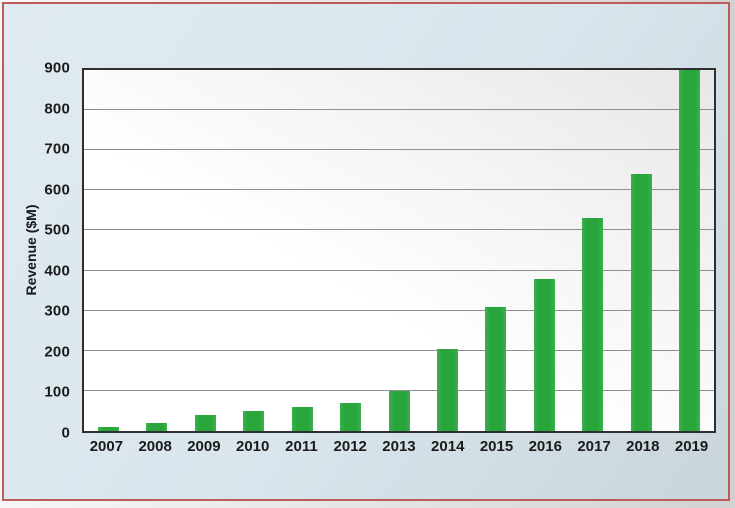 The height and width of the screenshot is (508, 735). What do you see at coordinates (57, 68) in the screenshot?
I see `y-tick-label: 900` at bounding box center [57, 68].